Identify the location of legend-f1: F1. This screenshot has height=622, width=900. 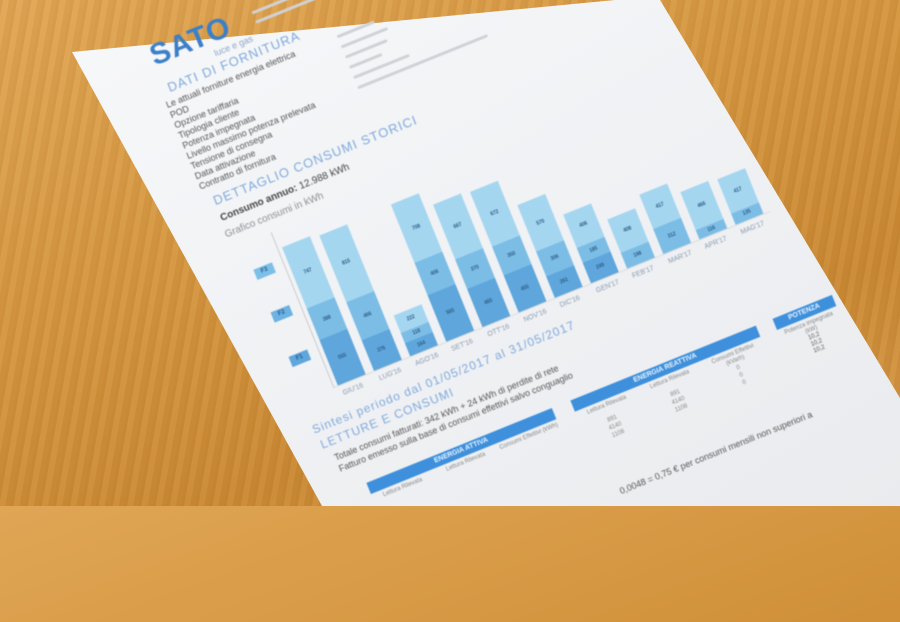
(300, 358).